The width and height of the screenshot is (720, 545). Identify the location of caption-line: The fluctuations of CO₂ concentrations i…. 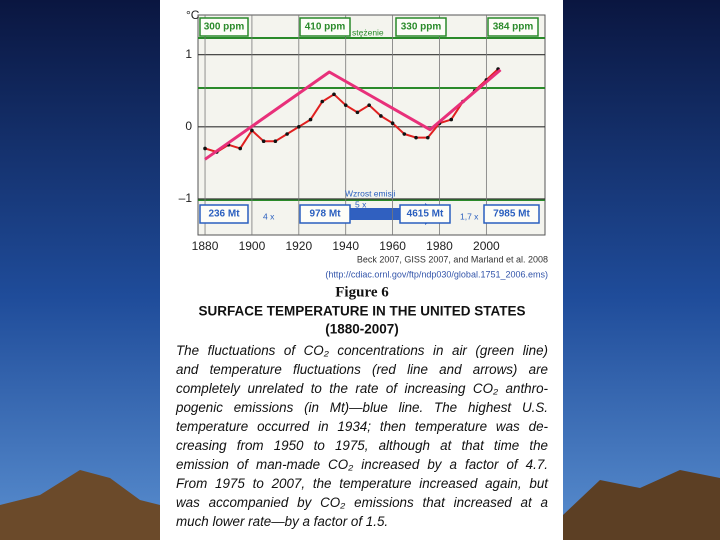
(362, 350).